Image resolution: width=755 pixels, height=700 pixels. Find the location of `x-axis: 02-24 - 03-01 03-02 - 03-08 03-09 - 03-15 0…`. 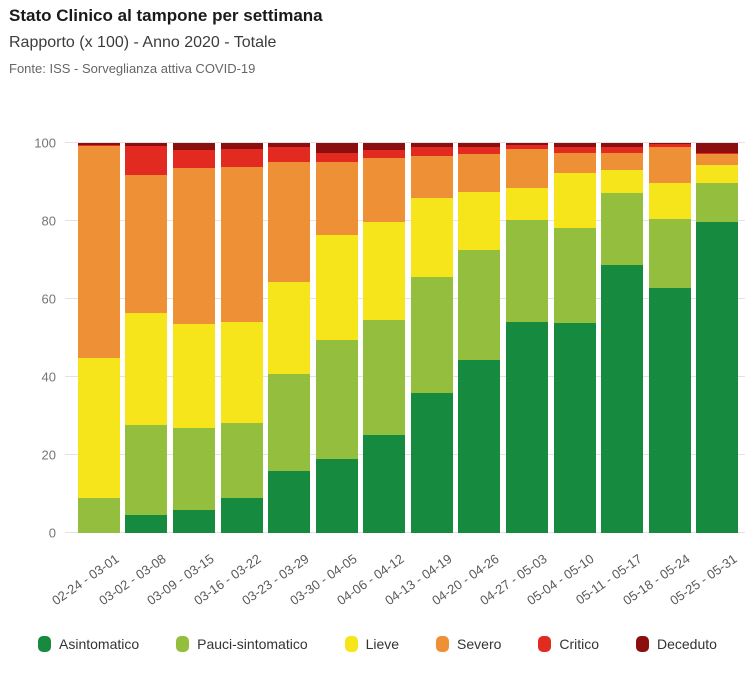

x-axis: 02-24 - 03-01 03-02 - 03-08 03-09 - 03-15 0… is located at coordinates (397, 581).